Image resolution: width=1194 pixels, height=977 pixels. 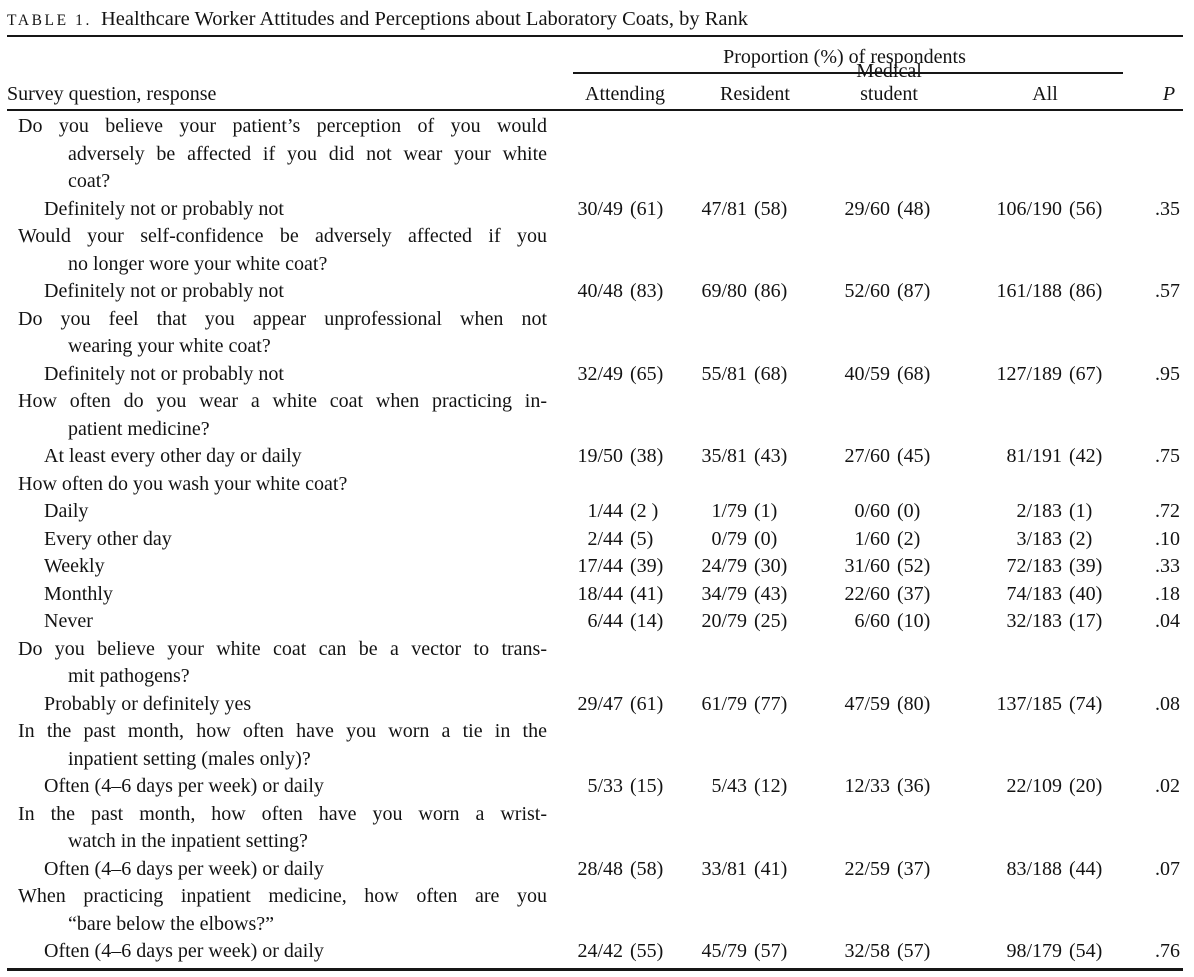 I want to click on cell-all: 127/189 (67), so click(x=1032, y=375).